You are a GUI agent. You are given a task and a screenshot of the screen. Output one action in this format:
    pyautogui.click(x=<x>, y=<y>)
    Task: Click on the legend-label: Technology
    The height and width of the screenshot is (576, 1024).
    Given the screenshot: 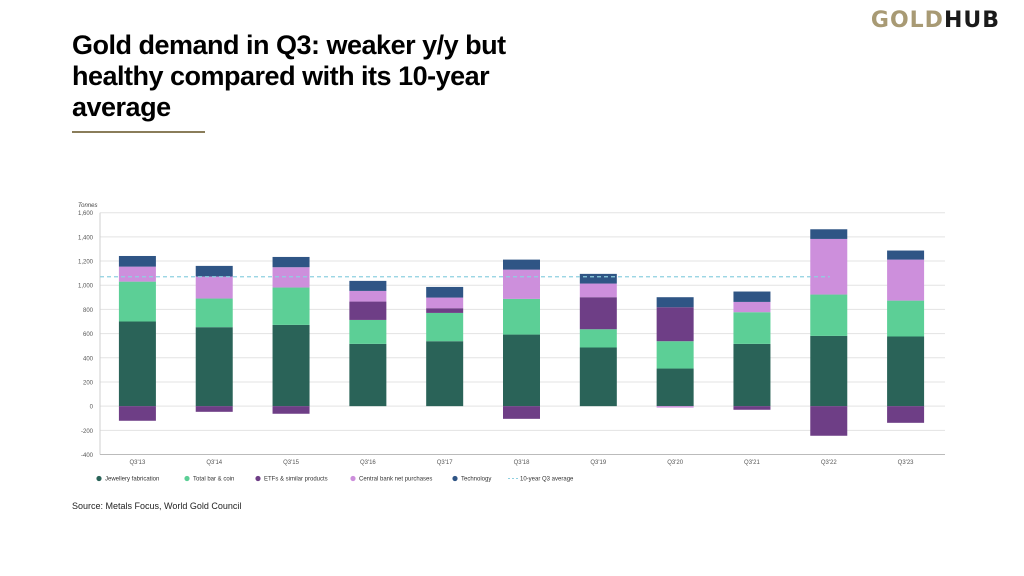 What is the action you would take?
    pyautogui.click(x=476, y=480)
    